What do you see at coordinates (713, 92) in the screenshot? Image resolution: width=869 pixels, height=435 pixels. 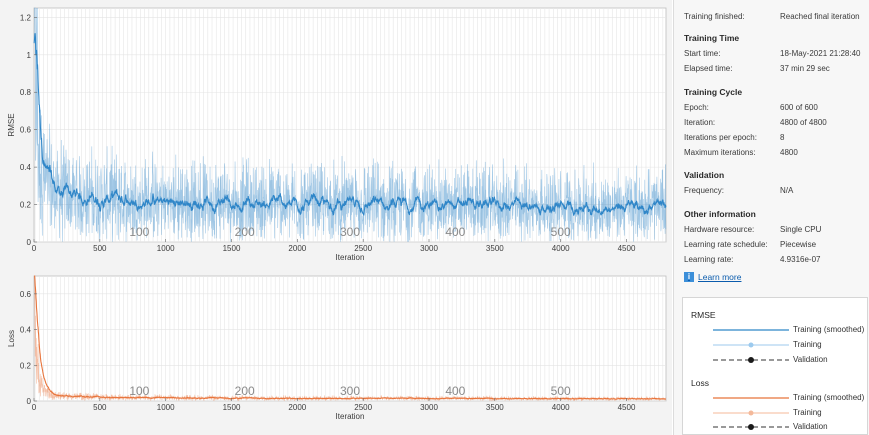 I see `training-cycle-heading: Training Cycle` at bounding box center [713, 92].